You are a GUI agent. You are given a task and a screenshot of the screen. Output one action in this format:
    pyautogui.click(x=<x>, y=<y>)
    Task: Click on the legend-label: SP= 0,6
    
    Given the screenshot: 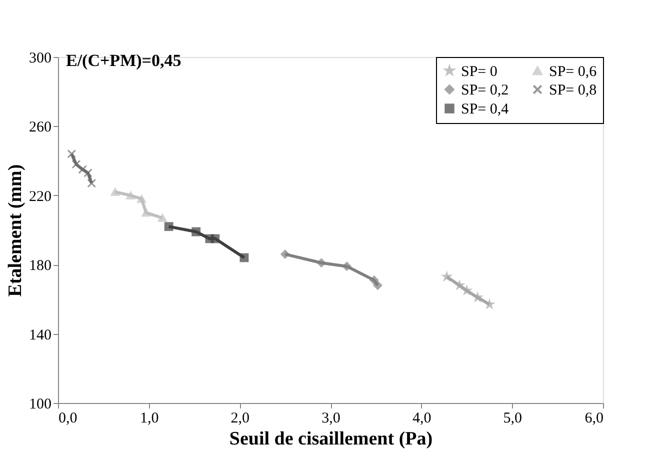 What is the action you would take?
    pyautogui.click(x=573, y=72)
    